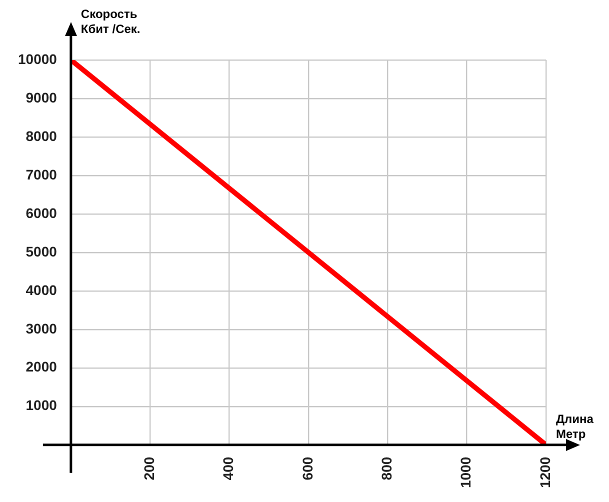  Describe the element at coordinates (42, 328) in the screenshot. I see `y-tick-label: 3000` at that location.